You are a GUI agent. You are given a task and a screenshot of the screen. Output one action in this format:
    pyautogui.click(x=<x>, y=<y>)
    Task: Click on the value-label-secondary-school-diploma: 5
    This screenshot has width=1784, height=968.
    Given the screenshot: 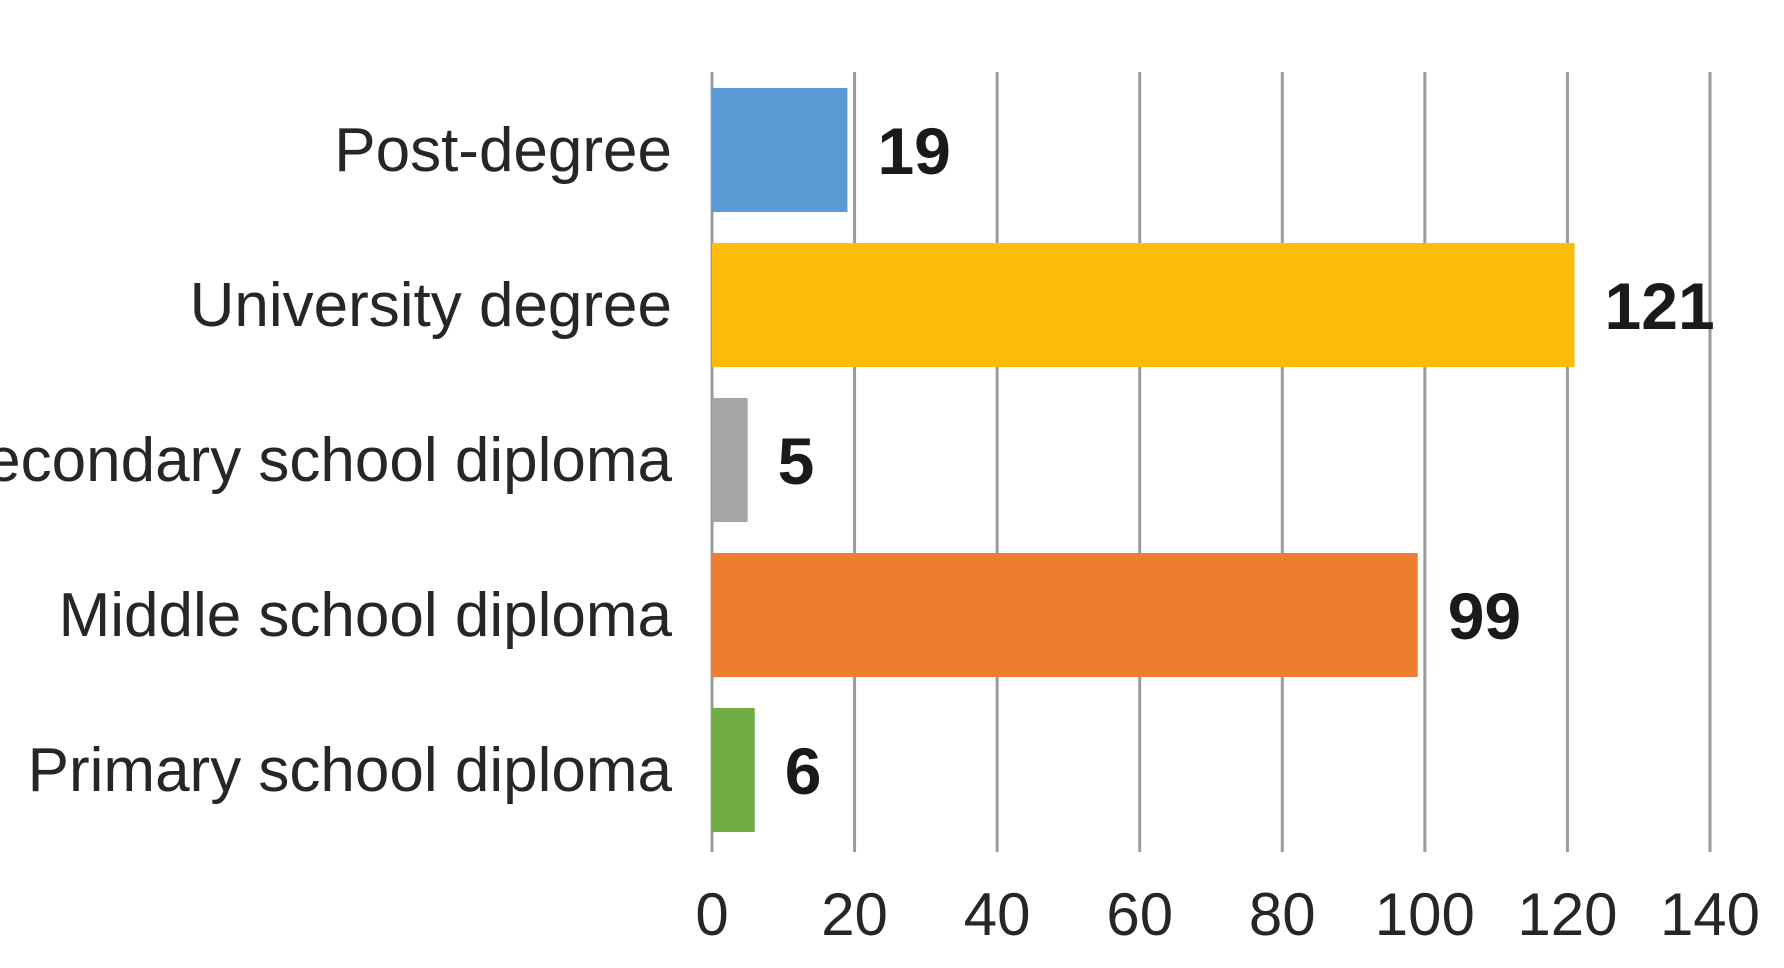 What is the action you would take?
    pyautogui.click(x=796, y=461)
    